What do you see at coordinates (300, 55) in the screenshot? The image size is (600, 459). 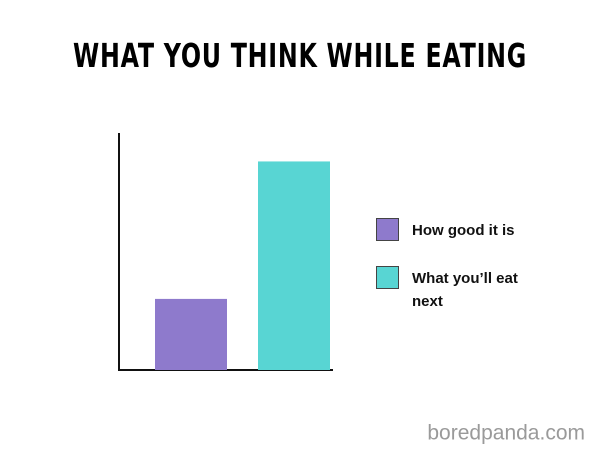 I see `chart-title: WHAT YOU THINK WHILE EATING` at bounding box center [300, 55].